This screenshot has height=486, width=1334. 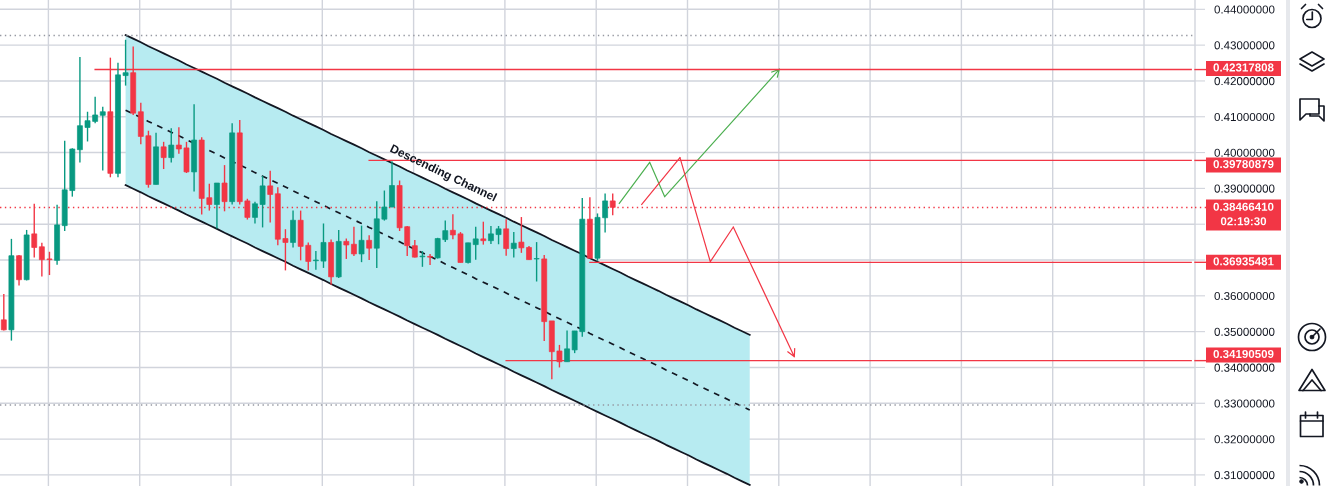 I want to click on y-tick-label: 0.42000000, so click(x=1244, y=81).